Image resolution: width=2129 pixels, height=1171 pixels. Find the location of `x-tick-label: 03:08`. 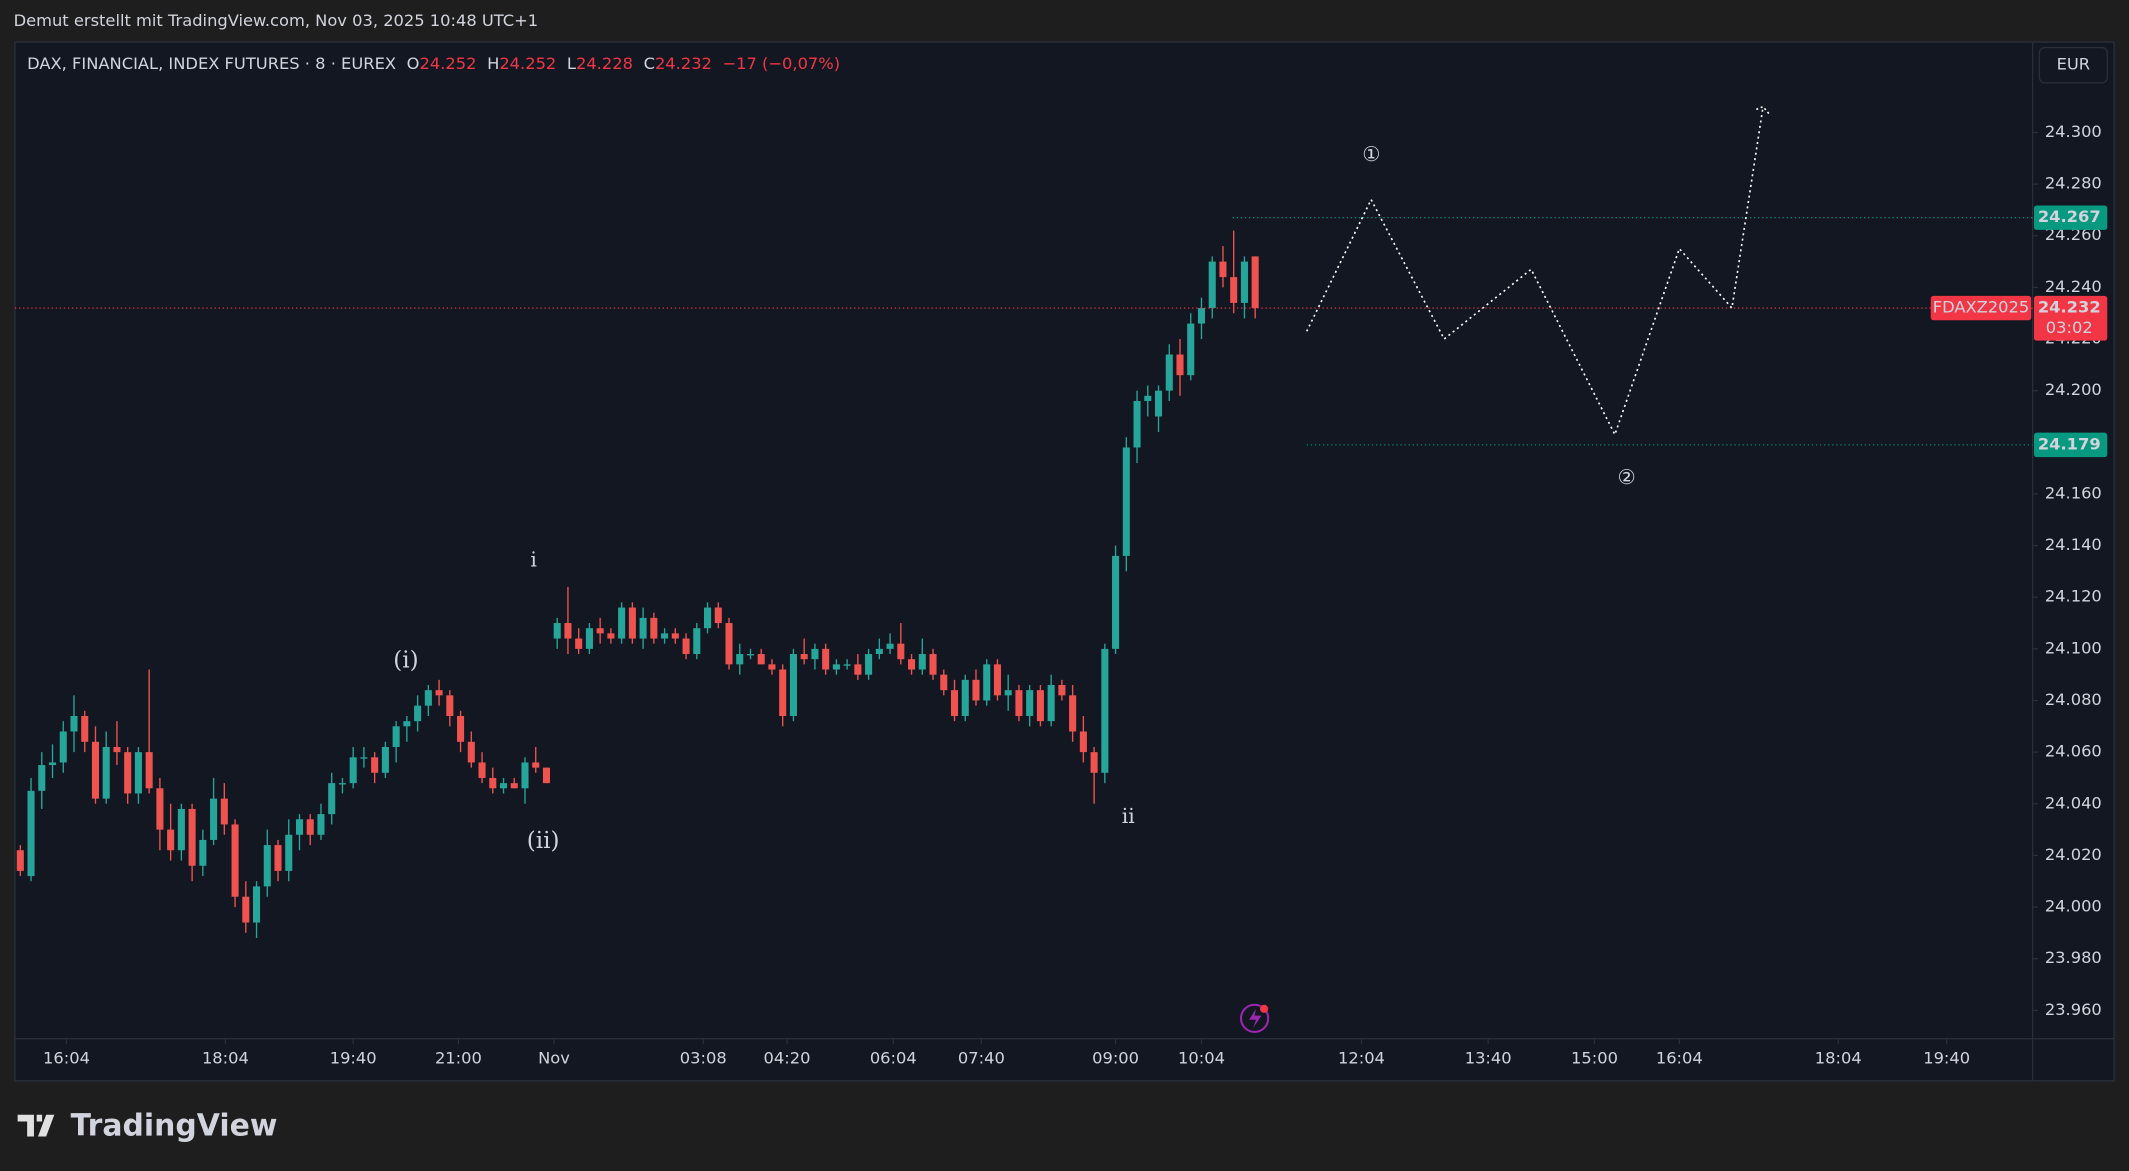

x-tick-label: 03:08 is located at coordinates (703, 1058).